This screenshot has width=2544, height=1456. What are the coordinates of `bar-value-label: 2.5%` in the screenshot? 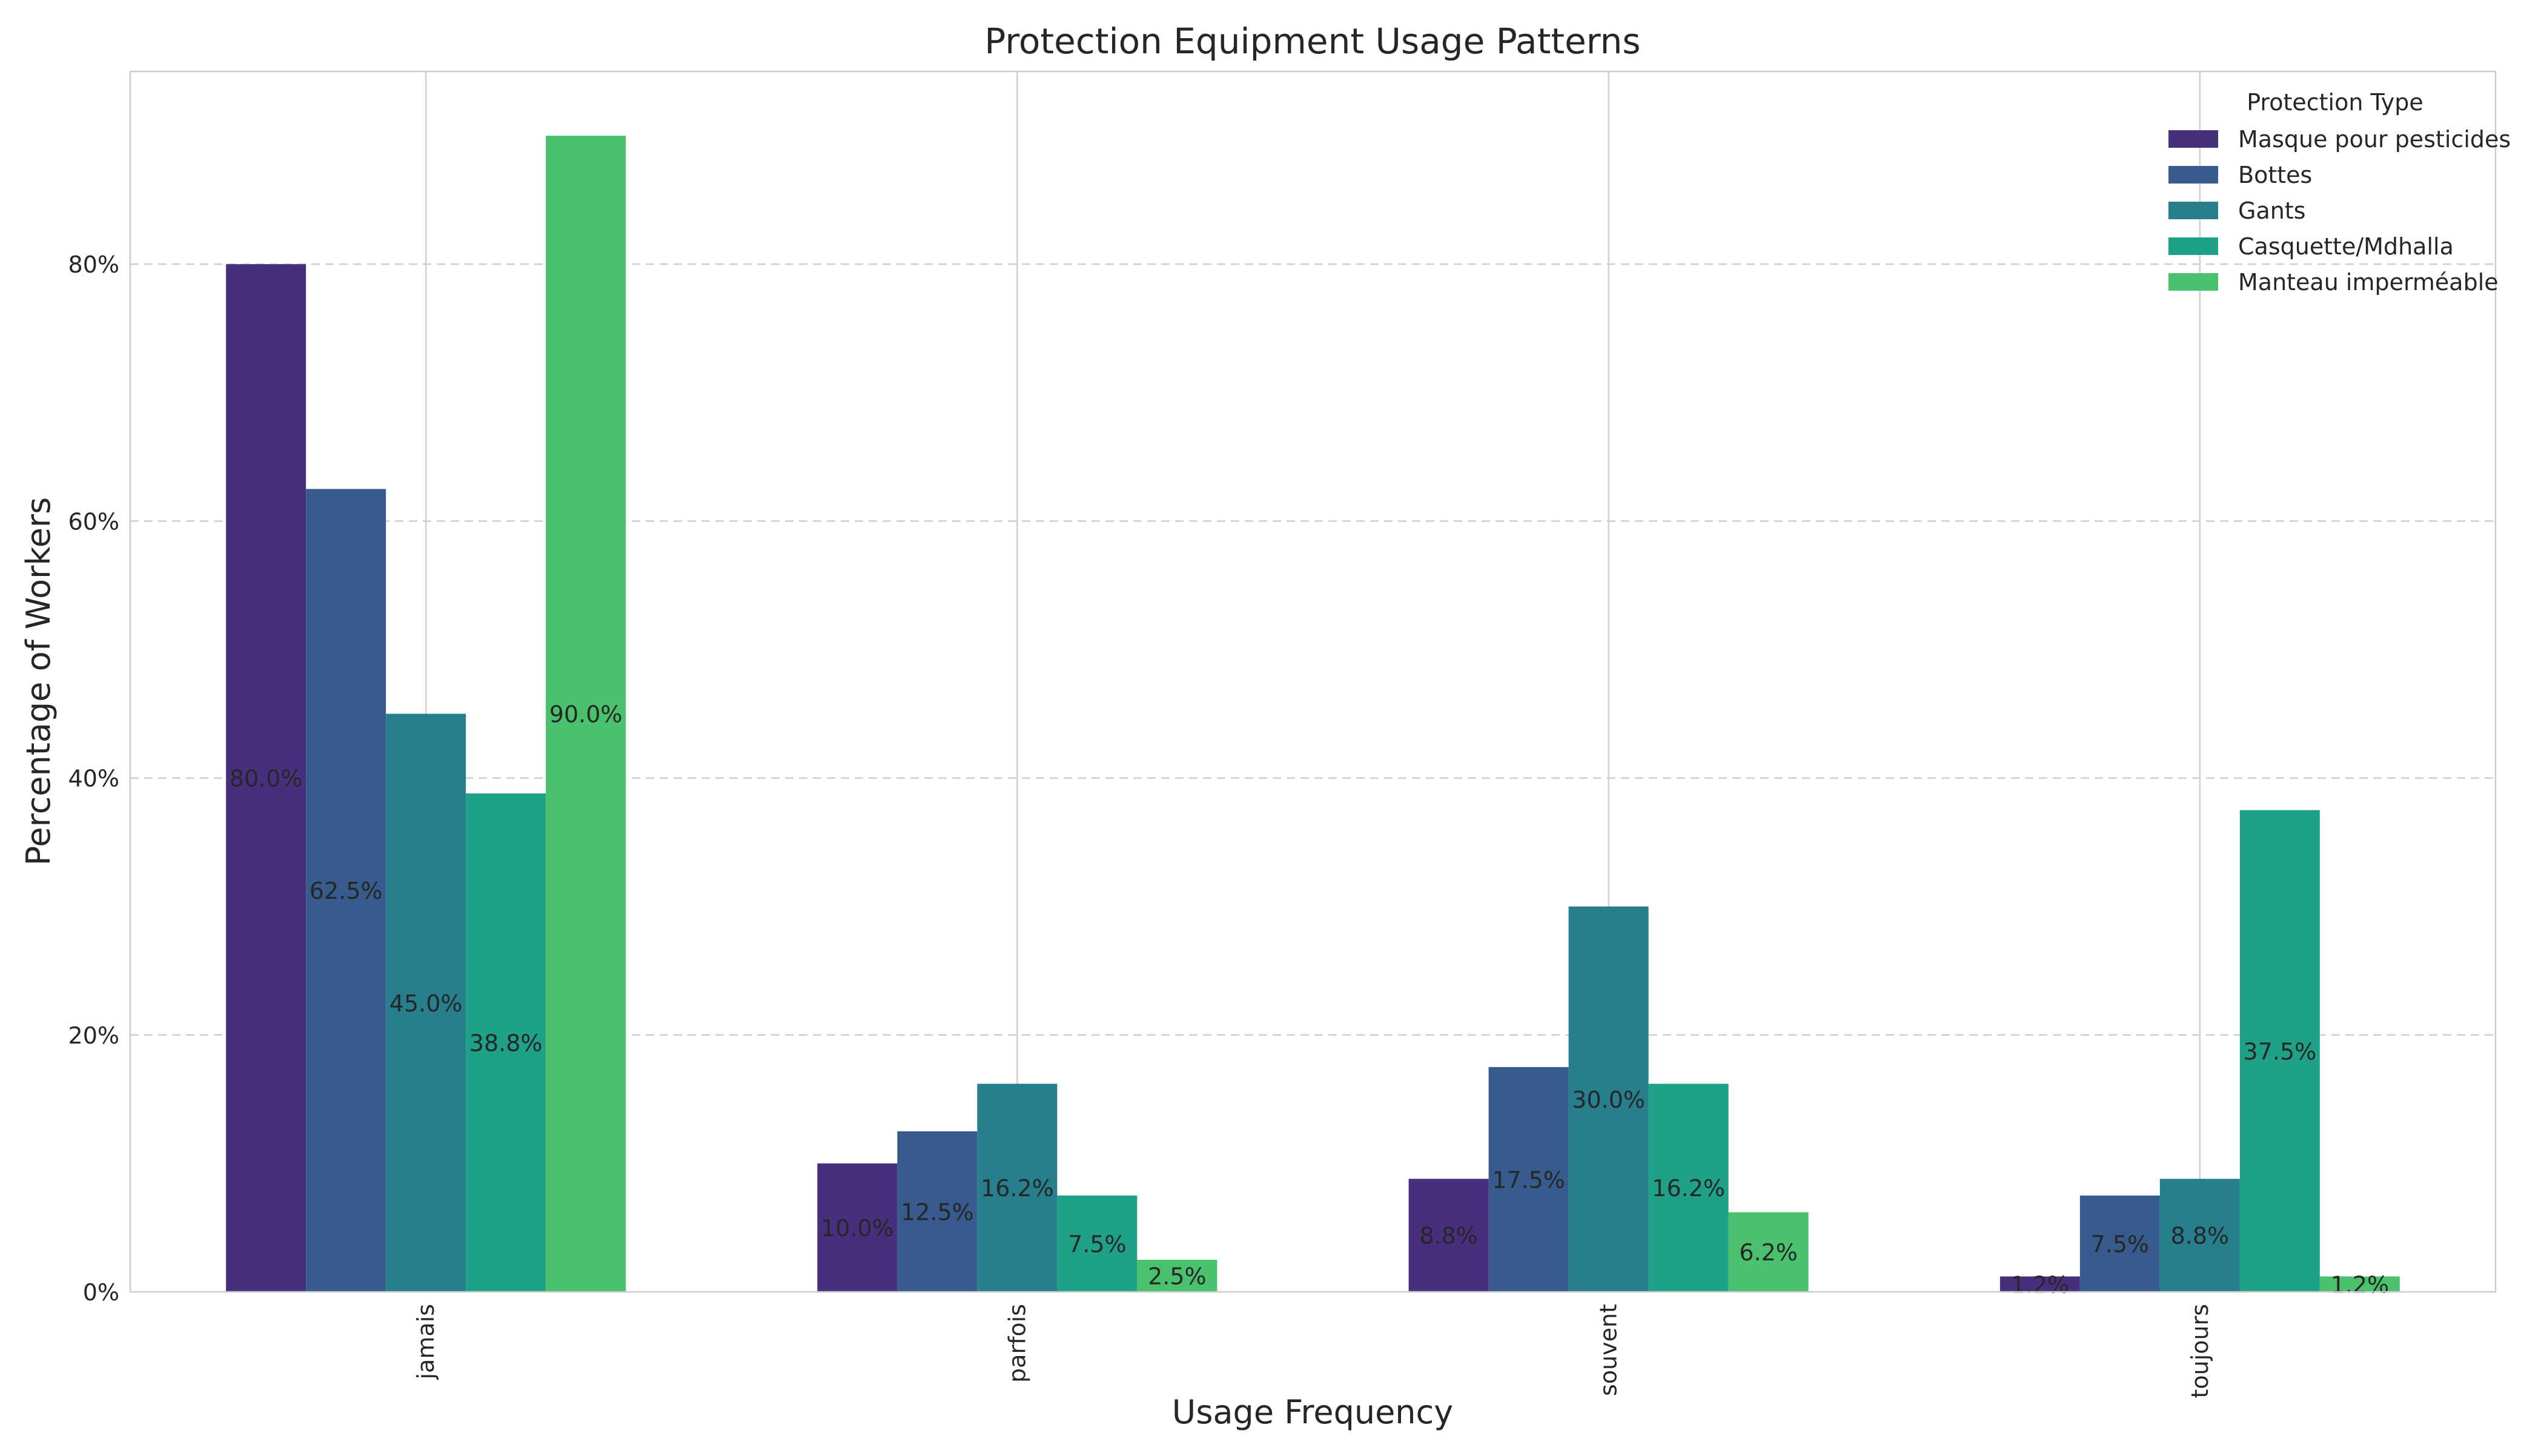 It's located at (1177, 1276).